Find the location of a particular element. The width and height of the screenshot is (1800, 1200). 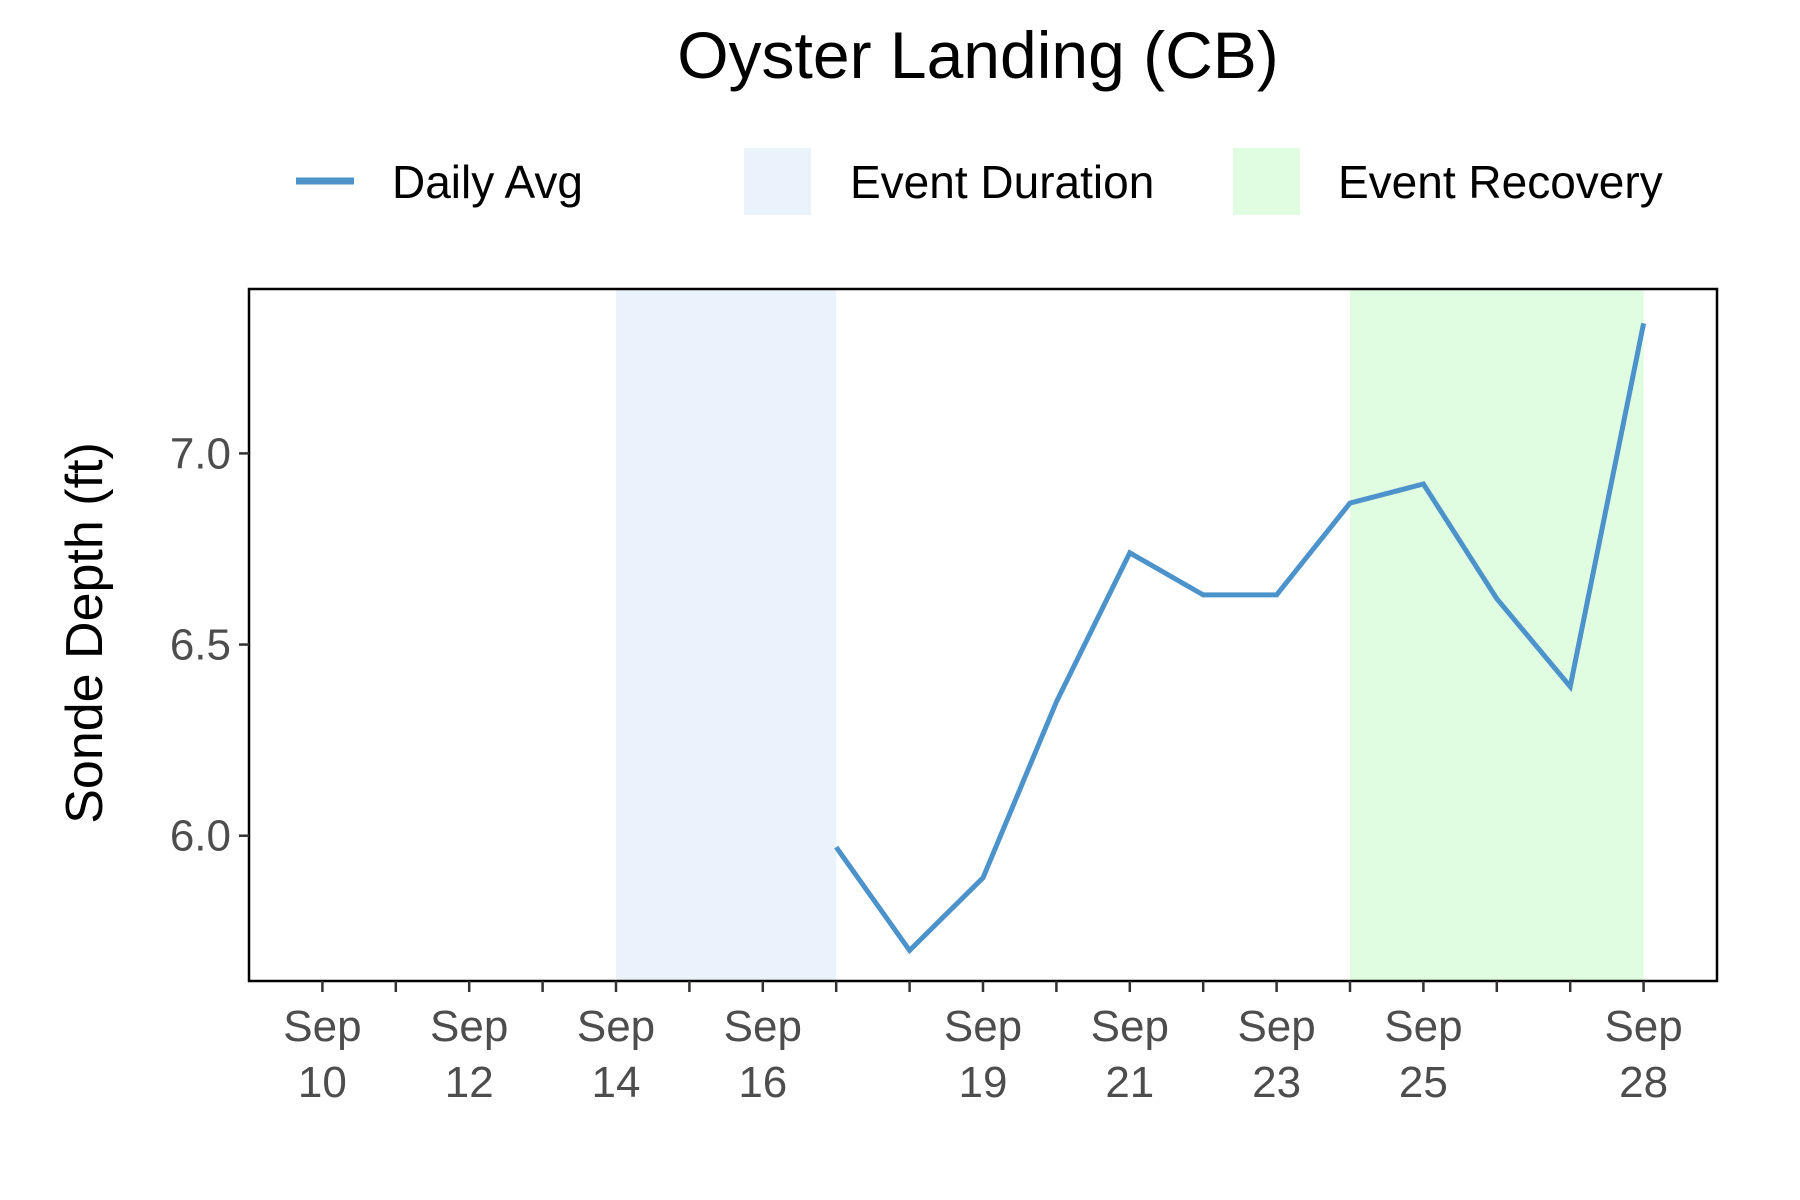

chart-title: Oyster Landing (CB) is located at coordinates (978, 55).